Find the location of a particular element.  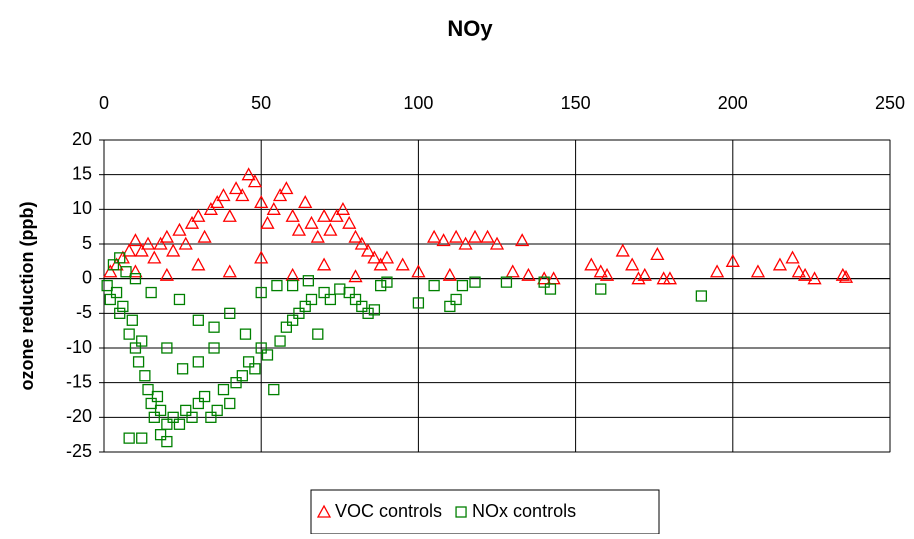

y-tick-label: 0 is located at coordinates (87, 277).